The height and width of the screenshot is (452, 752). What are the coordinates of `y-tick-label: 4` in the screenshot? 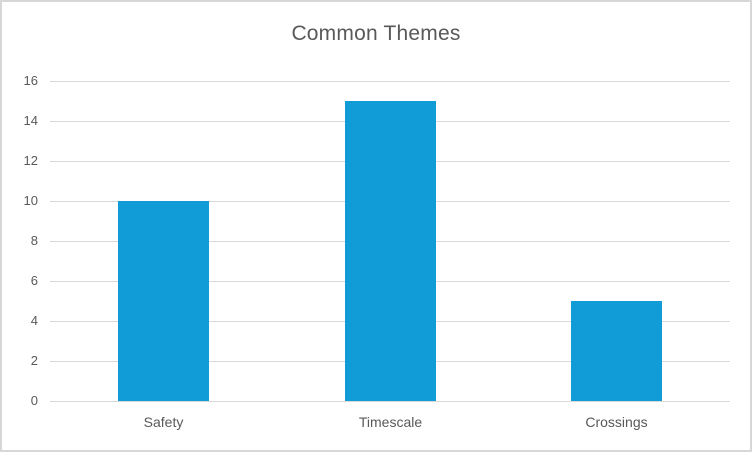 It's located at (34, 320).